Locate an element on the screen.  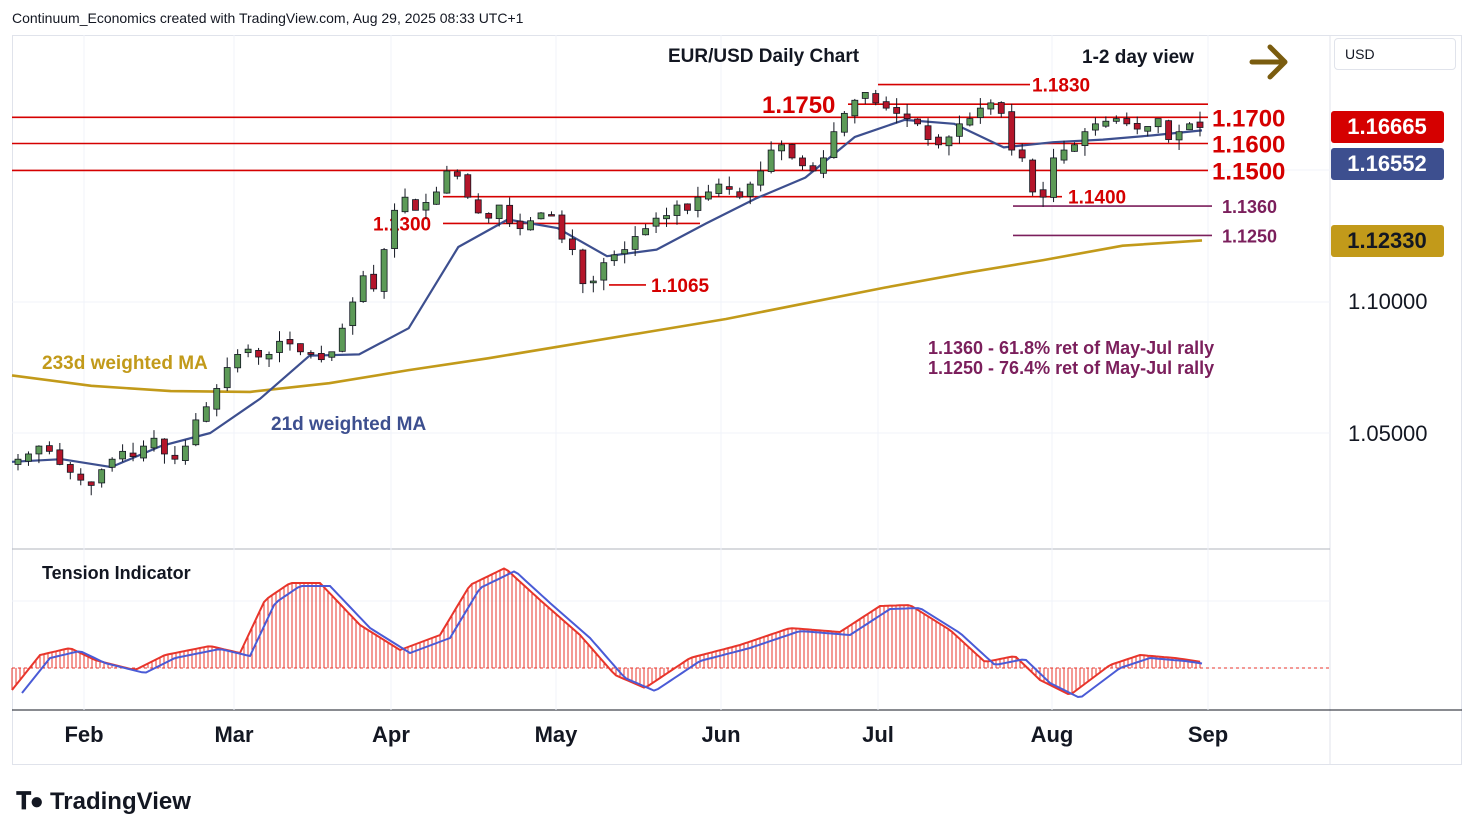
level-label: 1.1250 is located at coordinates (1249, 236).